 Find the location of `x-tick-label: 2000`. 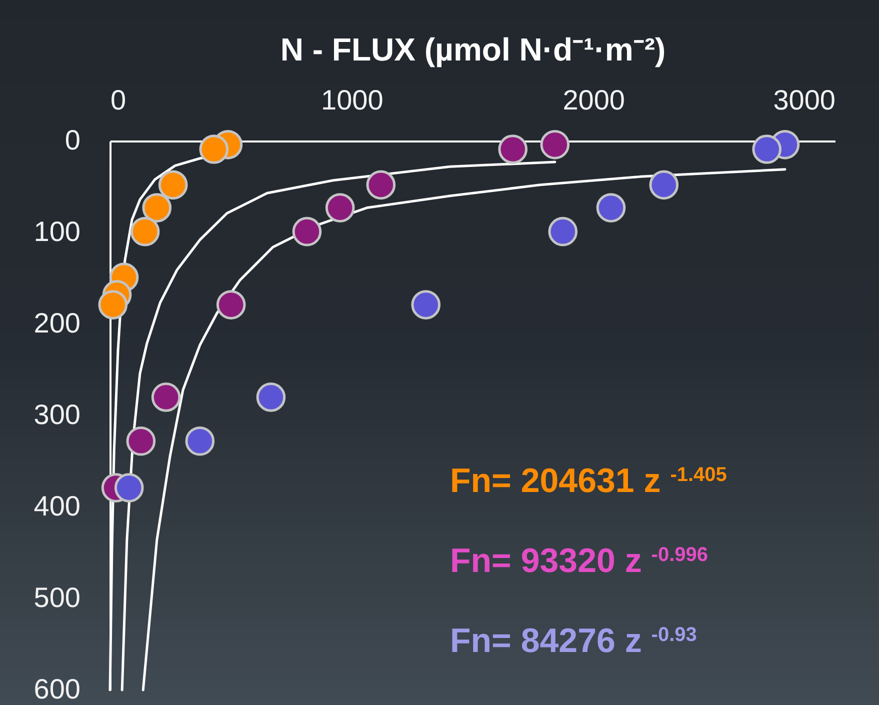

x-tick-label: 2000 is located at coordinates (593, 100).